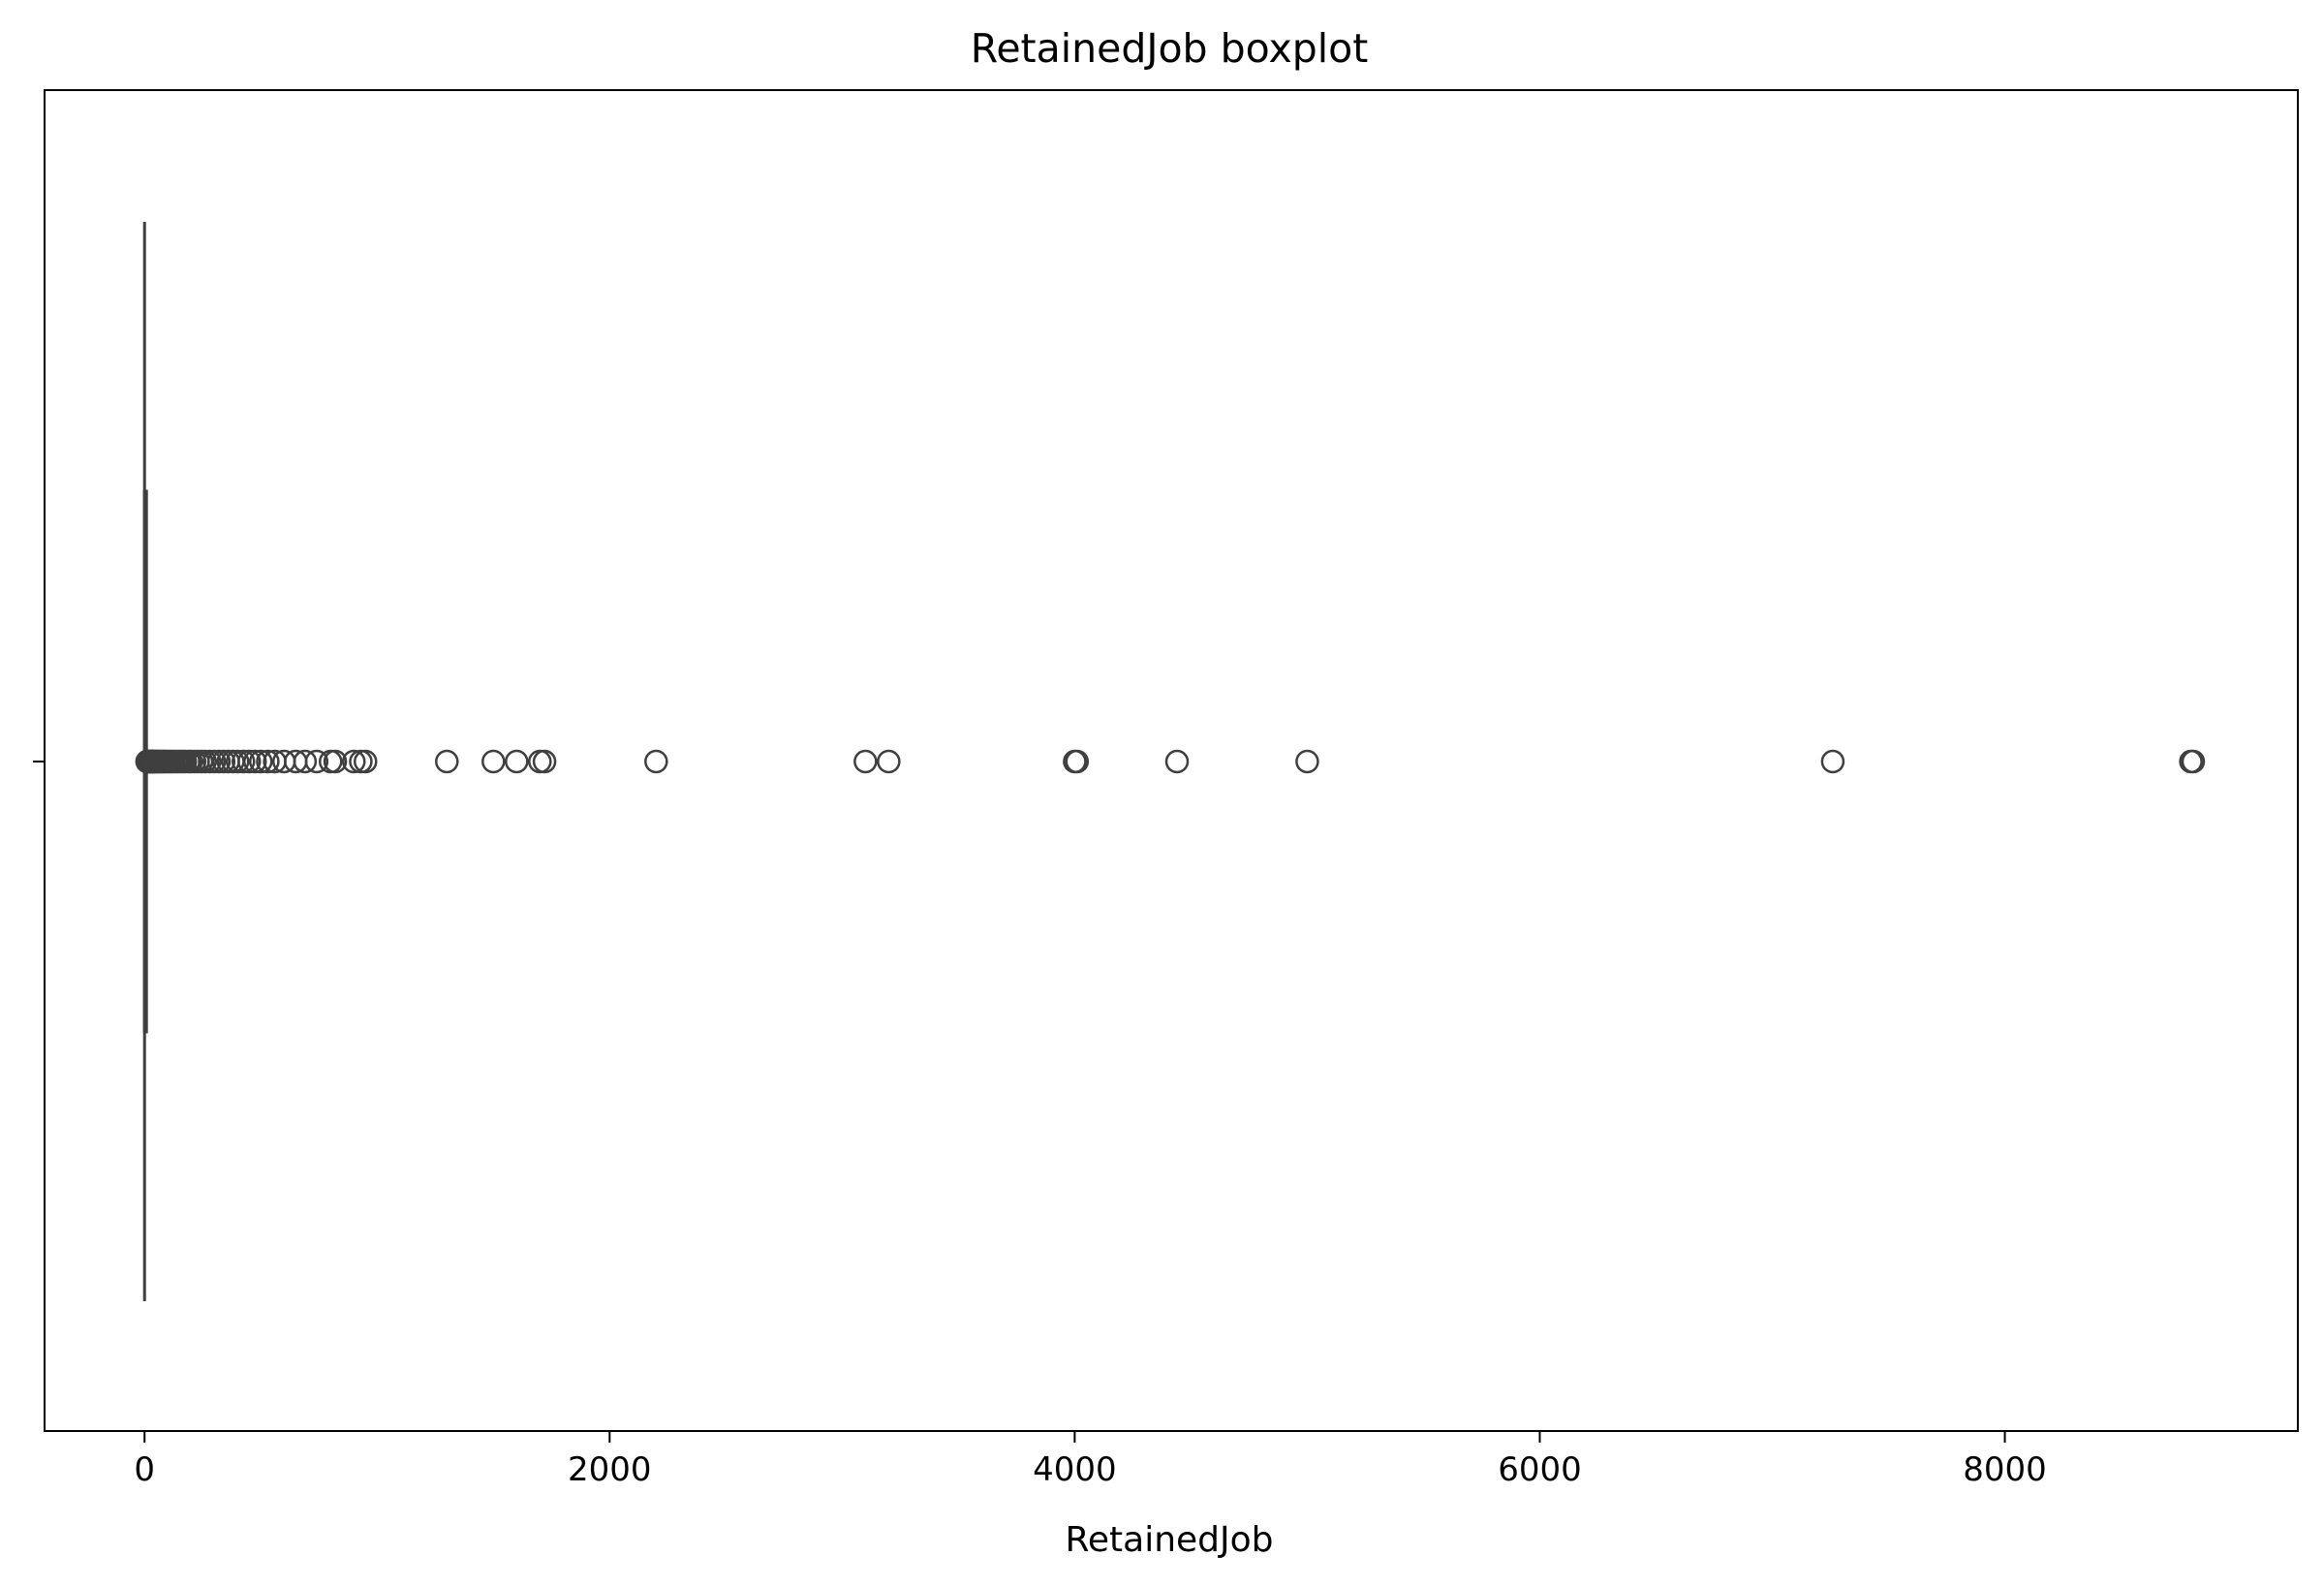 The image size is (2324, 1587). Describe the element at coordinates (1169, 1540) in the screenshot. I see `x-axis-label: RetainedJob` at that location.